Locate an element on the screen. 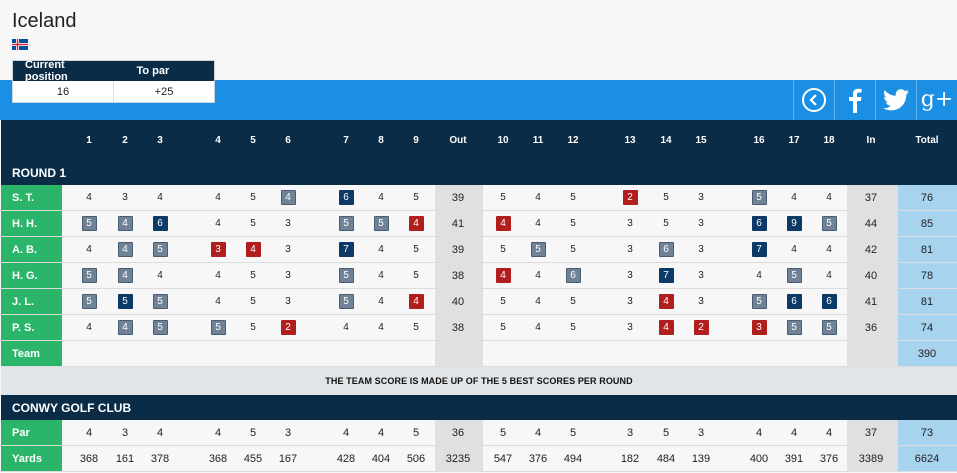  yards-cell: 400 is located at coordinates (759, 458).